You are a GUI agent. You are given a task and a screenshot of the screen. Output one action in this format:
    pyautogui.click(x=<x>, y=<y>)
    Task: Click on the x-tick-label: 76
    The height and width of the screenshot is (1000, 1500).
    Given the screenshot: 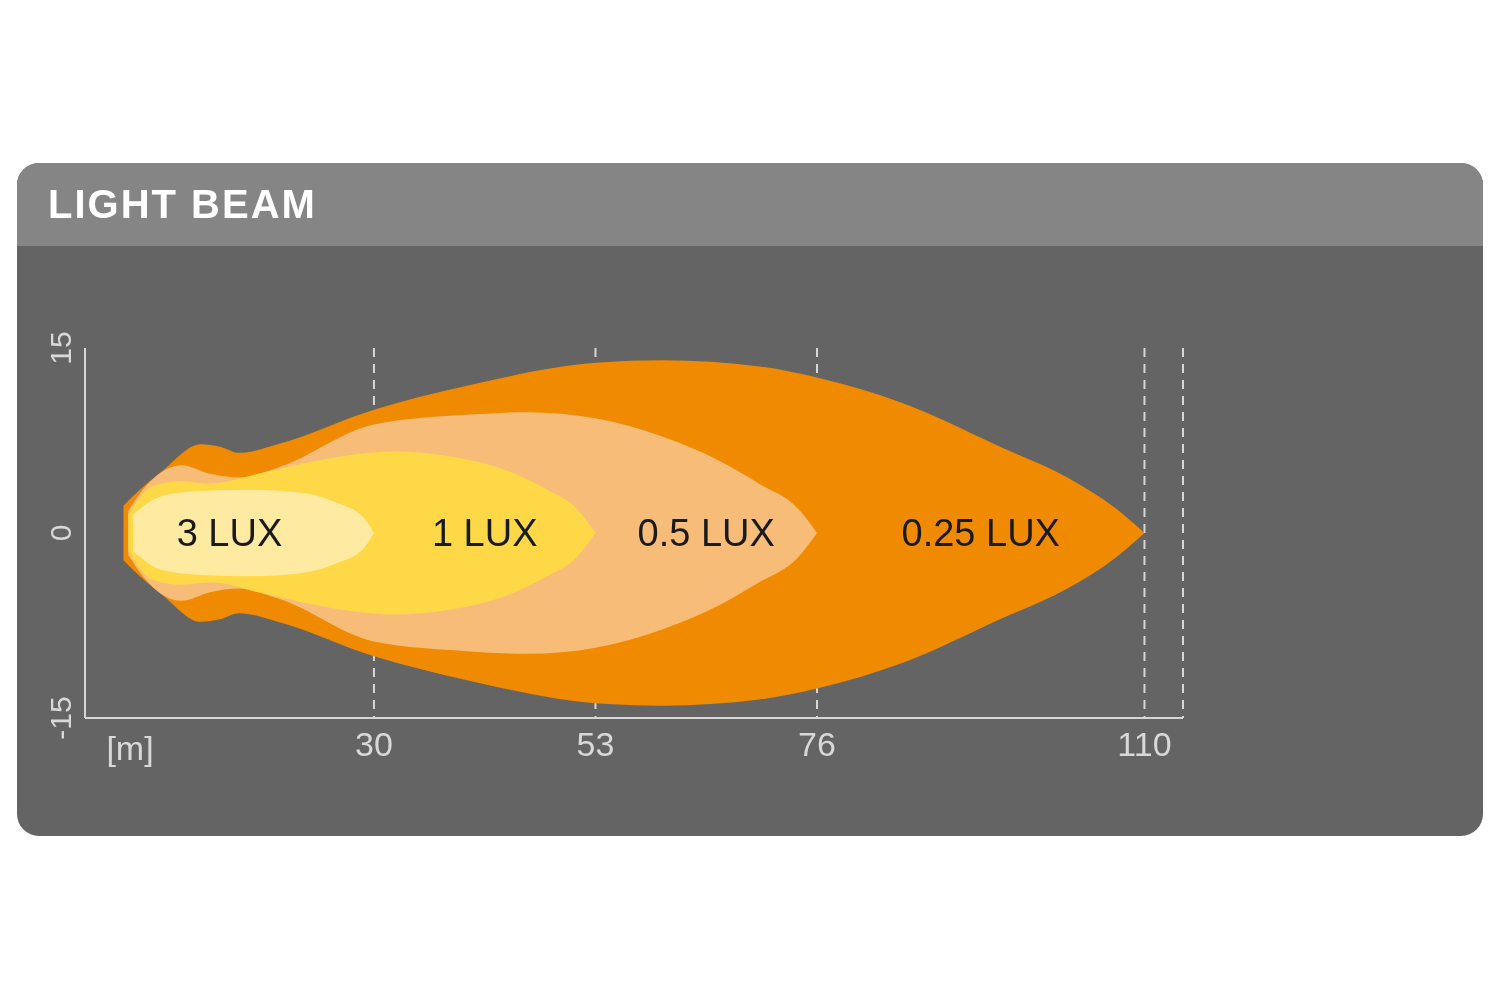 What is the action you would take?
    pyautogui.click(x=817, y=744)
    